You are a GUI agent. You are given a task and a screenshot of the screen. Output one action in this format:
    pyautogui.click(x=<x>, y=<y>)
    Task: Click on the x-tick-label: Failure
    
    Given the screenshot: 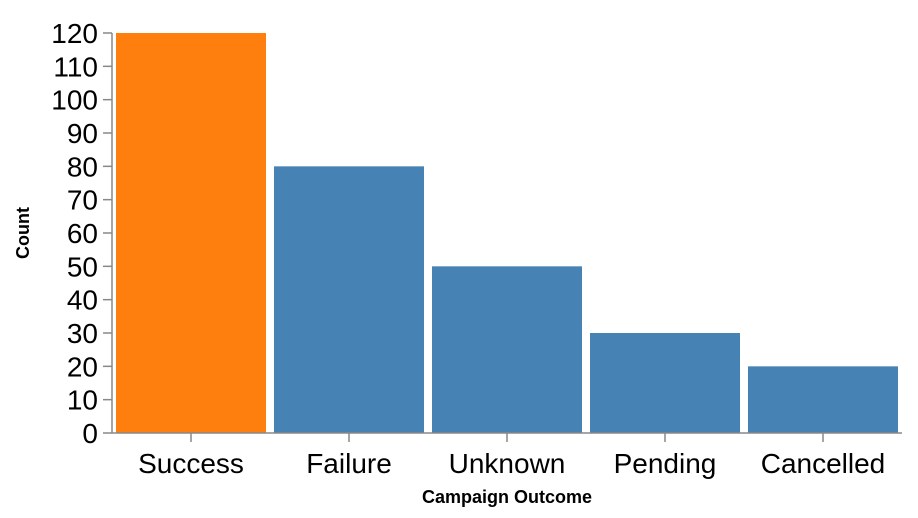 What is the action you would take?
    pyautogui.click(x=349, y=463)
    